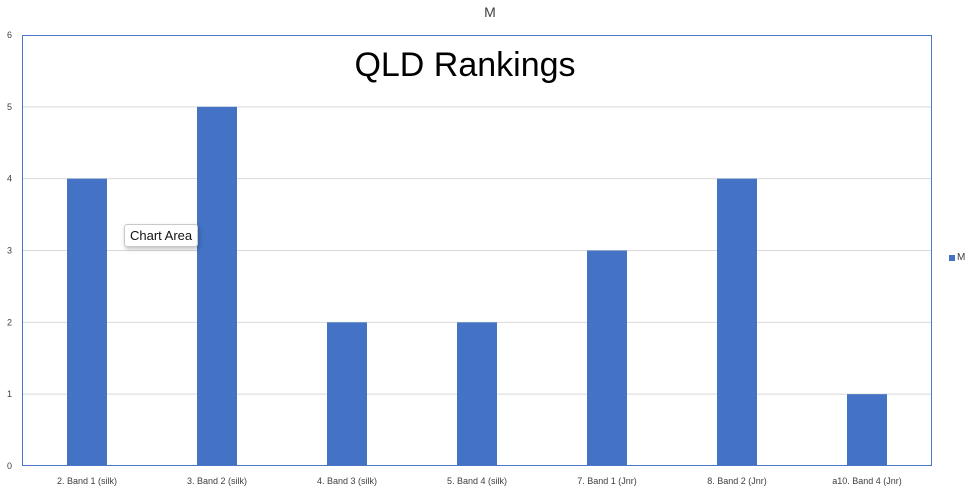  Describe the element at coordinates (347, 481) in the screenshot. I see `x-tick-label: 4. Band 3 (silk)` at that location.